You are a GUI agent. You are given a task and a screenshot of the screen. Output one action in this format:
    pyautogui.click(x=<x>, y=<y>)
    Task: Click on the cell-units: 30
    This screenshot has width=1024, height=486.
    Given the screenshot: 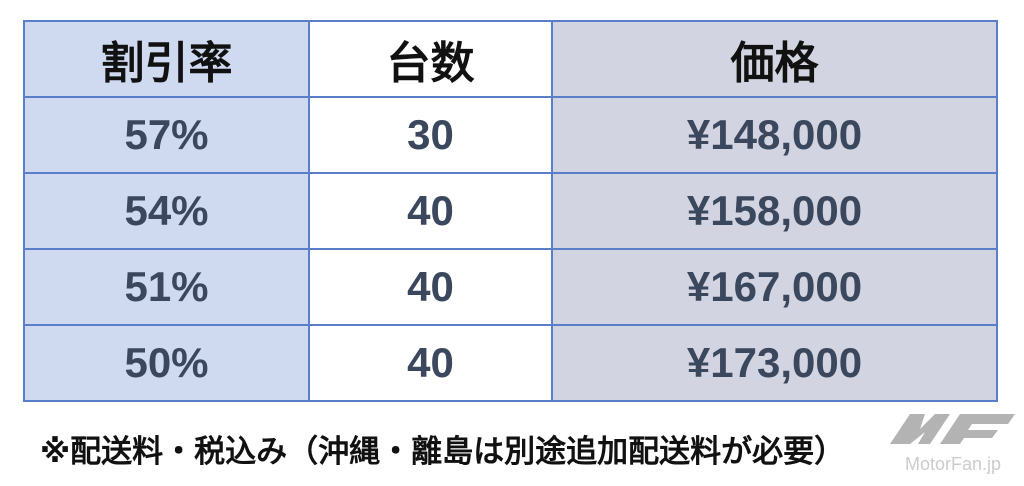 What is the action you would take?
    pyautogui.click(x=430, y=135)
    